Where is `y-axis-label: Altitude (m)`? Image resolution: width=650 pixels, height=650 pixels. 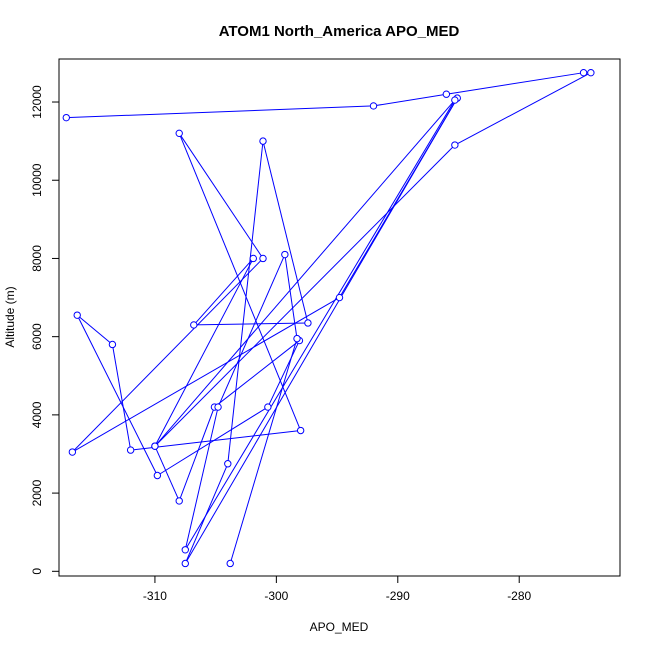 y-axis-label: Altitude (m) is located at coordinates (10, 316).